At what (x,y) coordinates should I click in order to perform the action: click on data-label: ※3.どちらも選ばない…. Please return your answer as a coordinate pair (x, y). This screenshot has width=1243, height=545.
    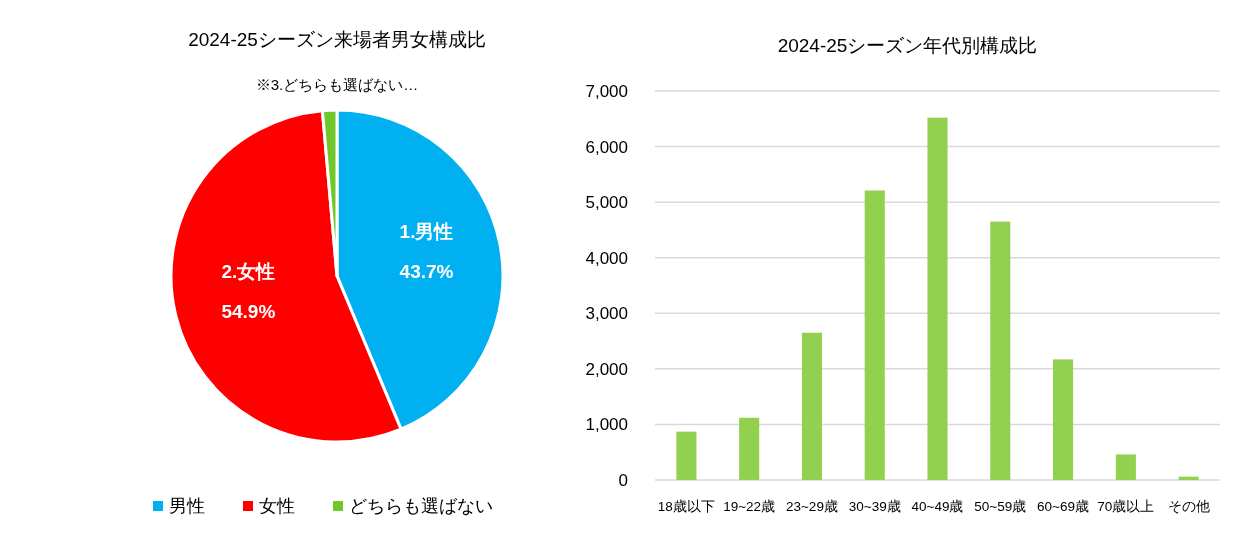
    Looking at the image, I should click on (337, 84).